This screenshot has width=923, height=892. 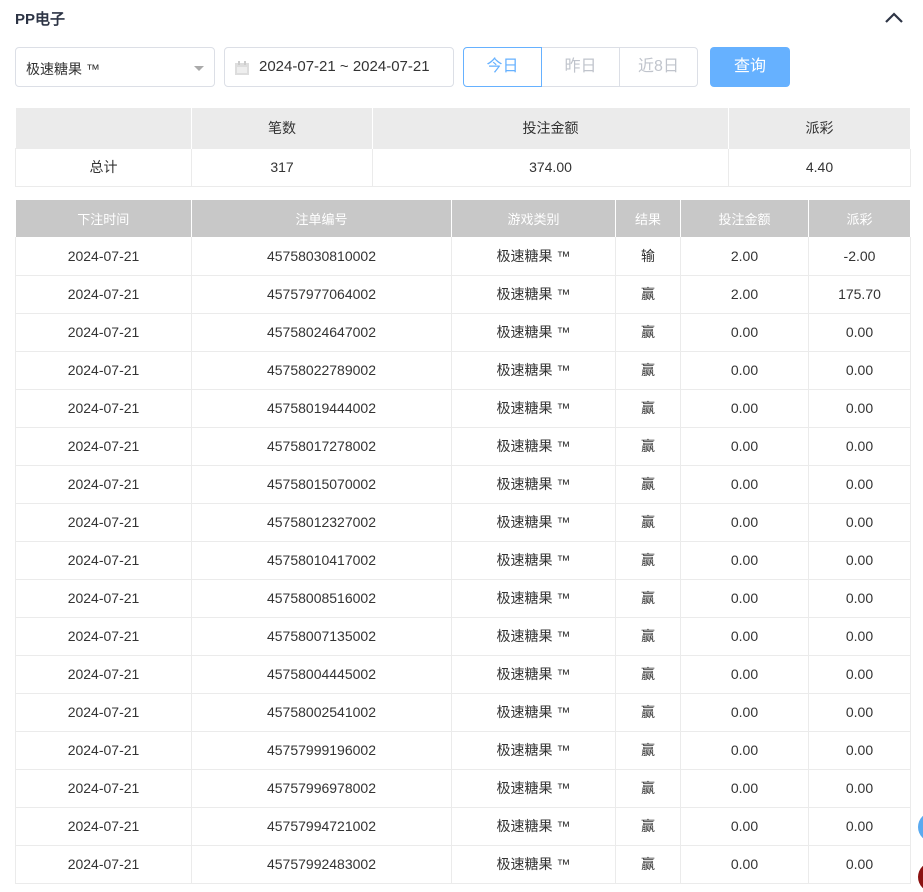 I want to click on cell-order-id: 45758017278002, so click(x=321, y=446).